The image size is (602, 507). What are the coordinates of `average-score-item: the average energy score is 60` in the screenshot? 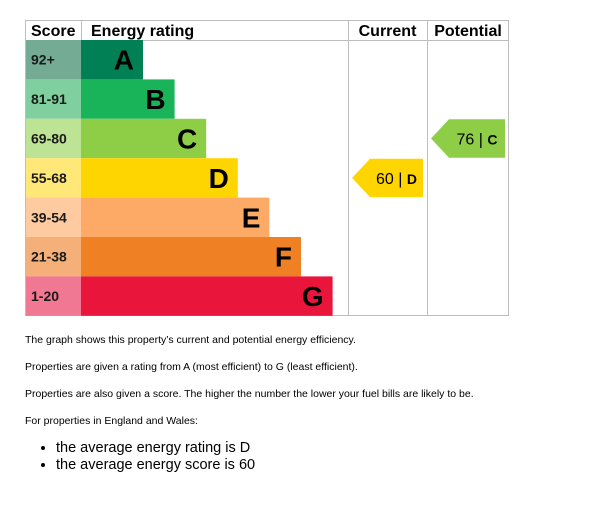 It's located at (155, 465).